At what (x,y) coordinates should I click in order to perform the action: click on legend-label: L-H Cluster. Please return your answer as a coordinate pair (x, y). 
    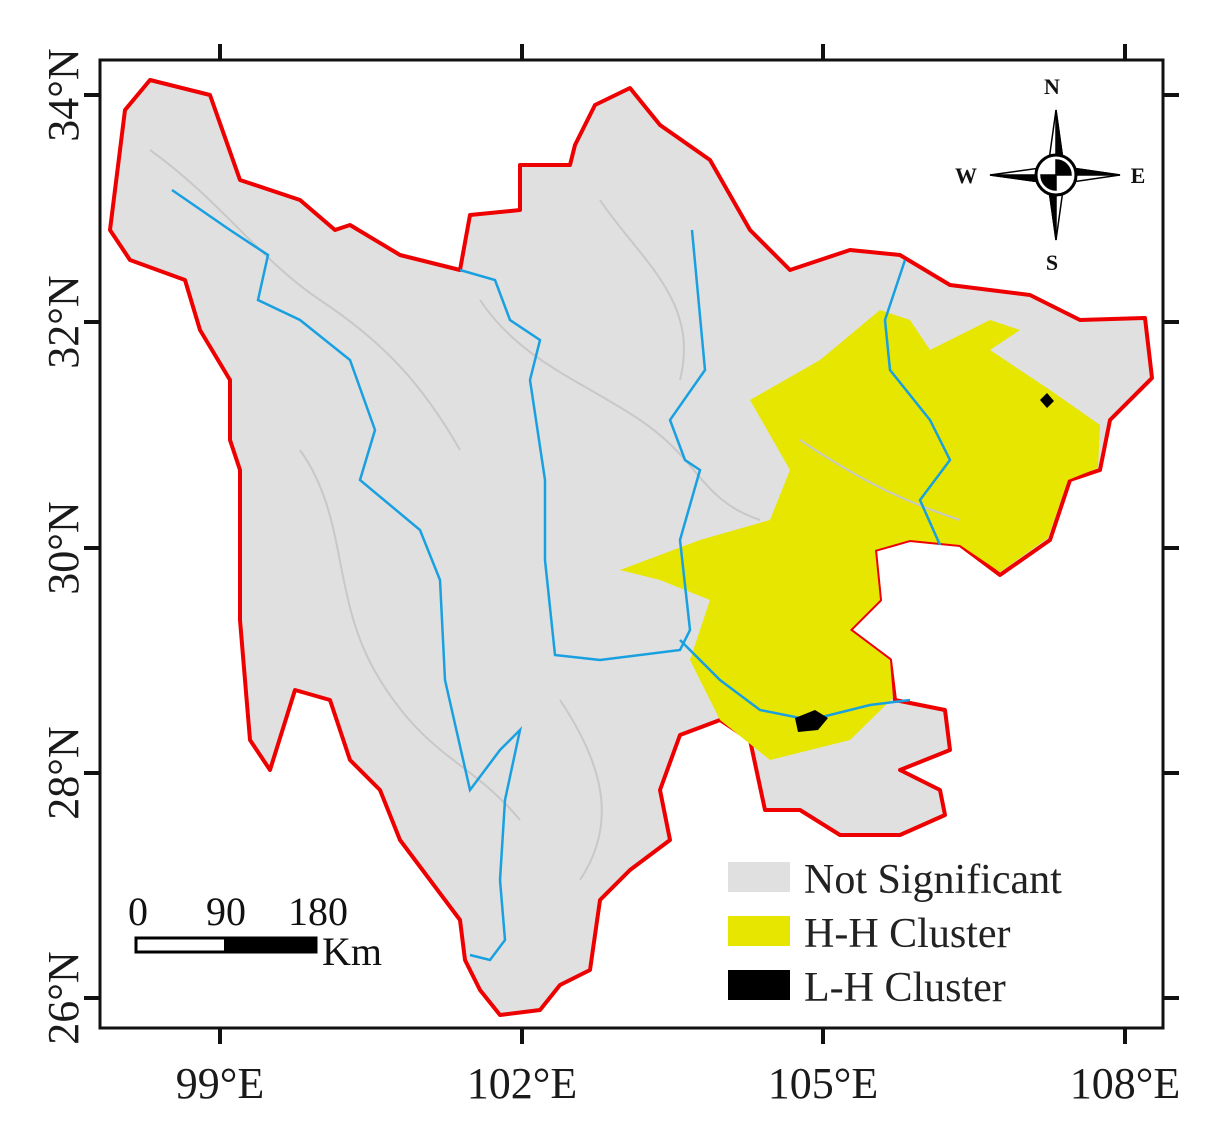
    Looking at the image, I should click on (905, 988).